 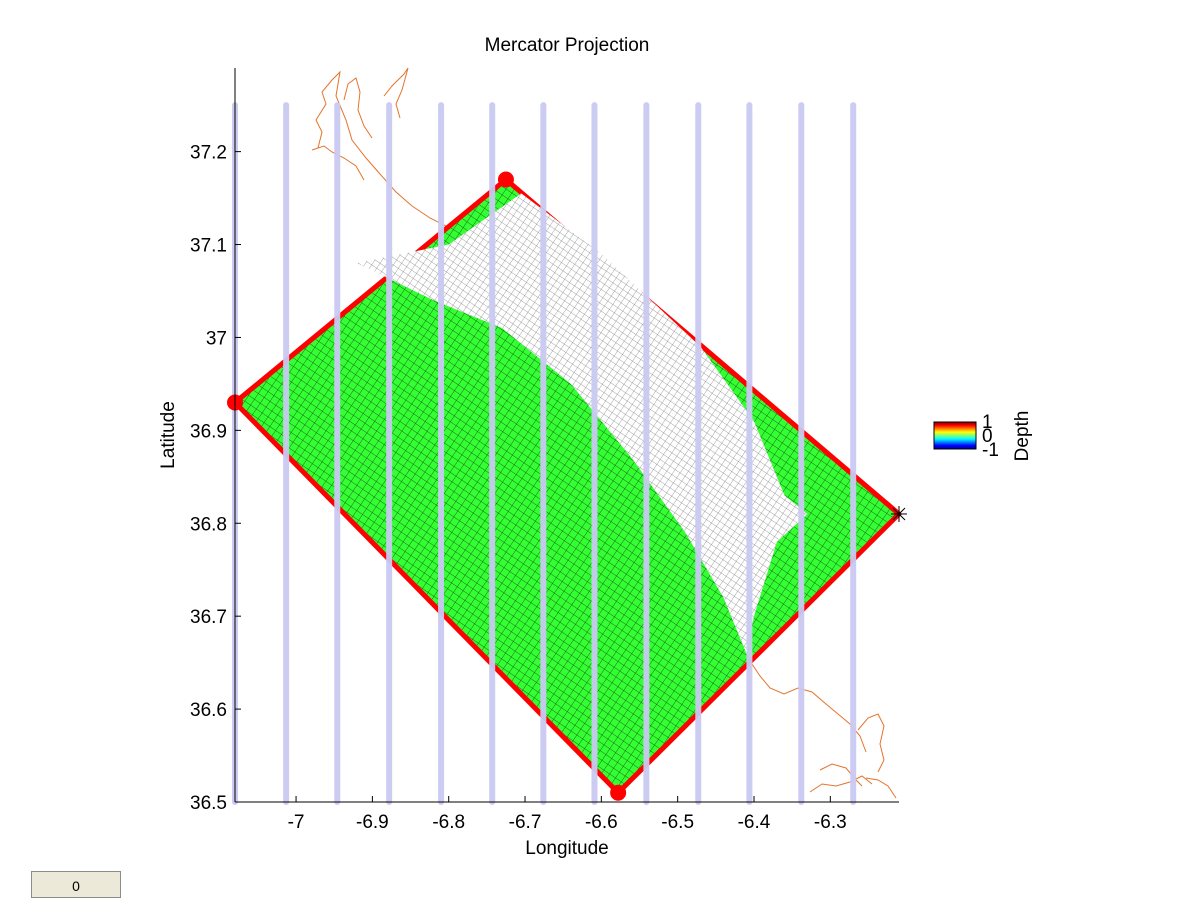 I want to click on y-tick-label: 36.7, so click(x=208, y=617).